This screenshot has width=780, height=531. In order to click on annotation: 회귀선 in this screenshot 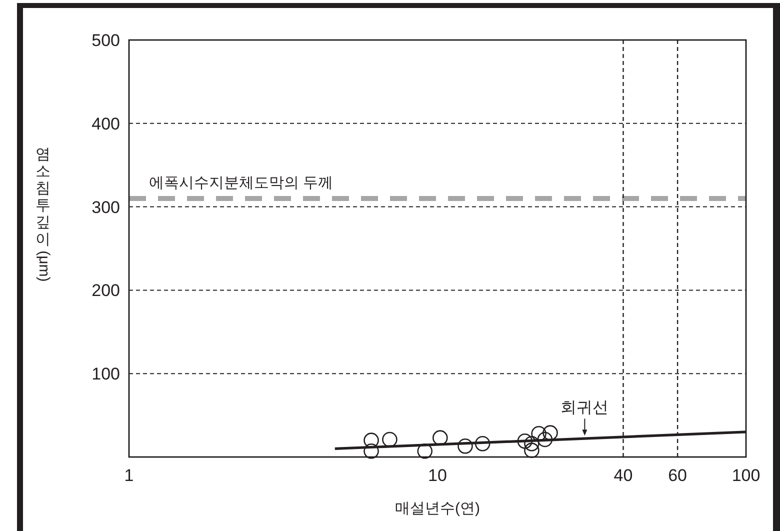, I will do `click(584, 408)`.